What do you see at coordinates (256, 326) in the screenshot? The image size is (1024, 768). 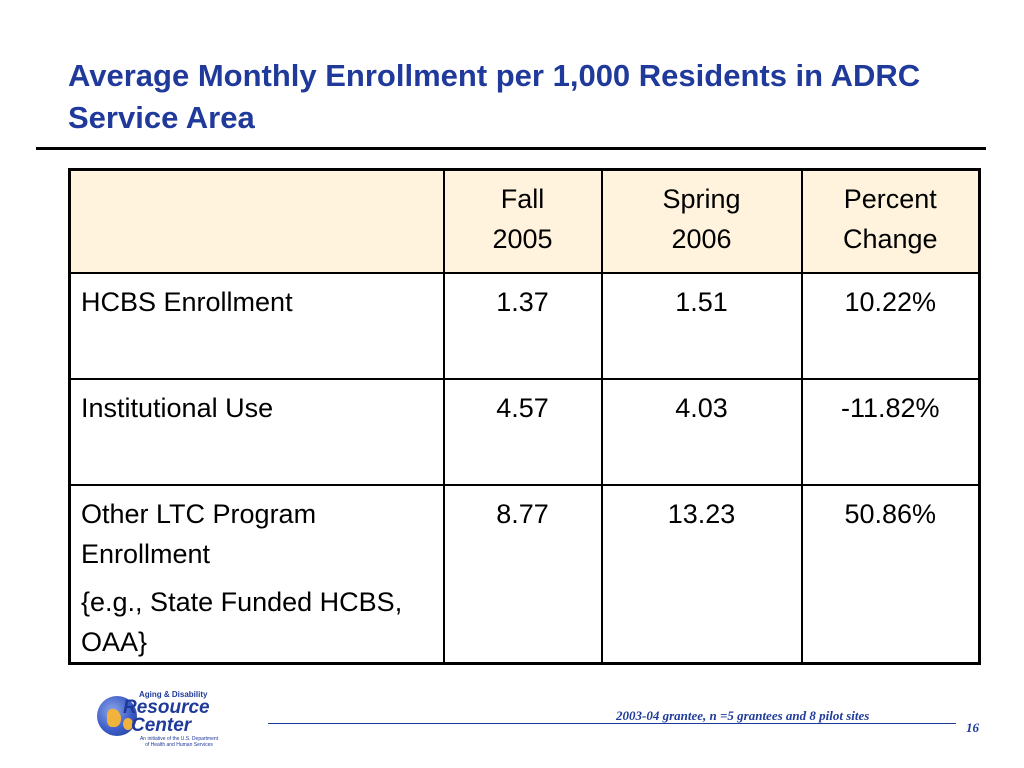 I see `row-label: HCBS Enrollment` at bounding box center [256, 326].